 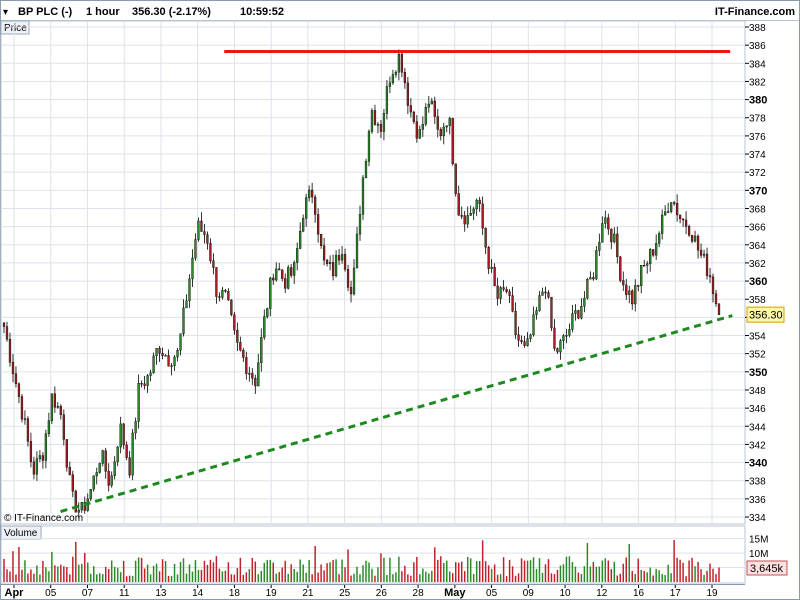 I want to click on symbol-name: BP PLC (-), so click(x=45, y=12).